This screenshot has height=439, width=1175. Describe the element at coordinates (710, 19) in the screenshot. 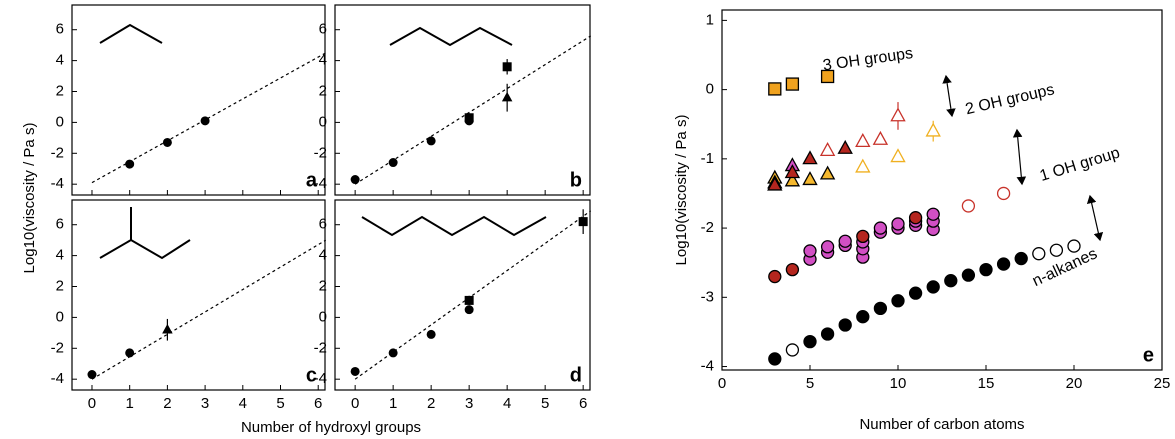

I see `y-tick-label: 1` at that location.